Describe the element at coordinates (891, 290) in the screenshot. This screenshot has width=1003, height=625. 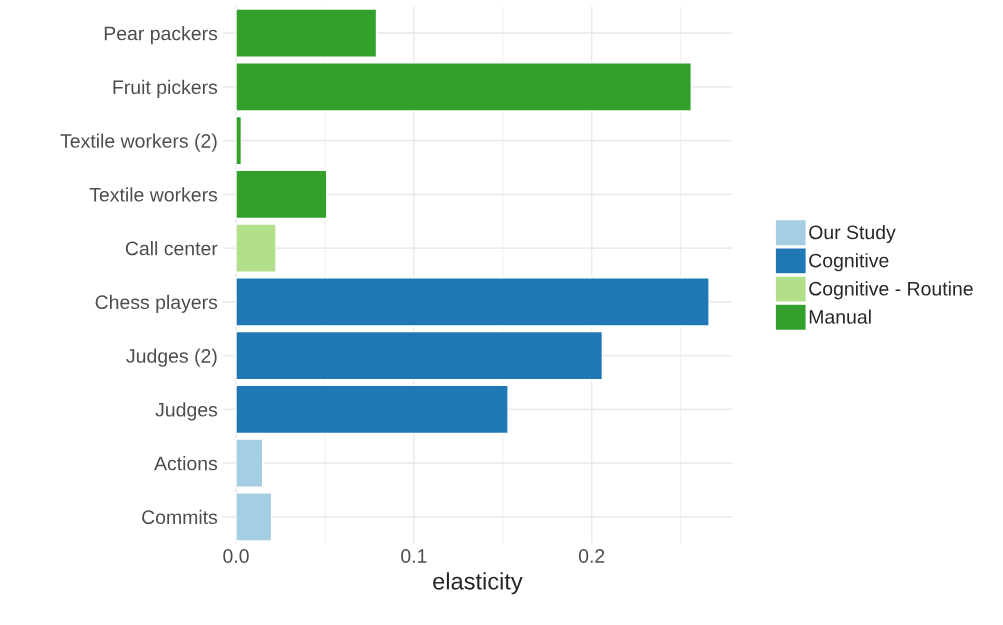
I see `legend-label: Cognitive - Routine` at that location.